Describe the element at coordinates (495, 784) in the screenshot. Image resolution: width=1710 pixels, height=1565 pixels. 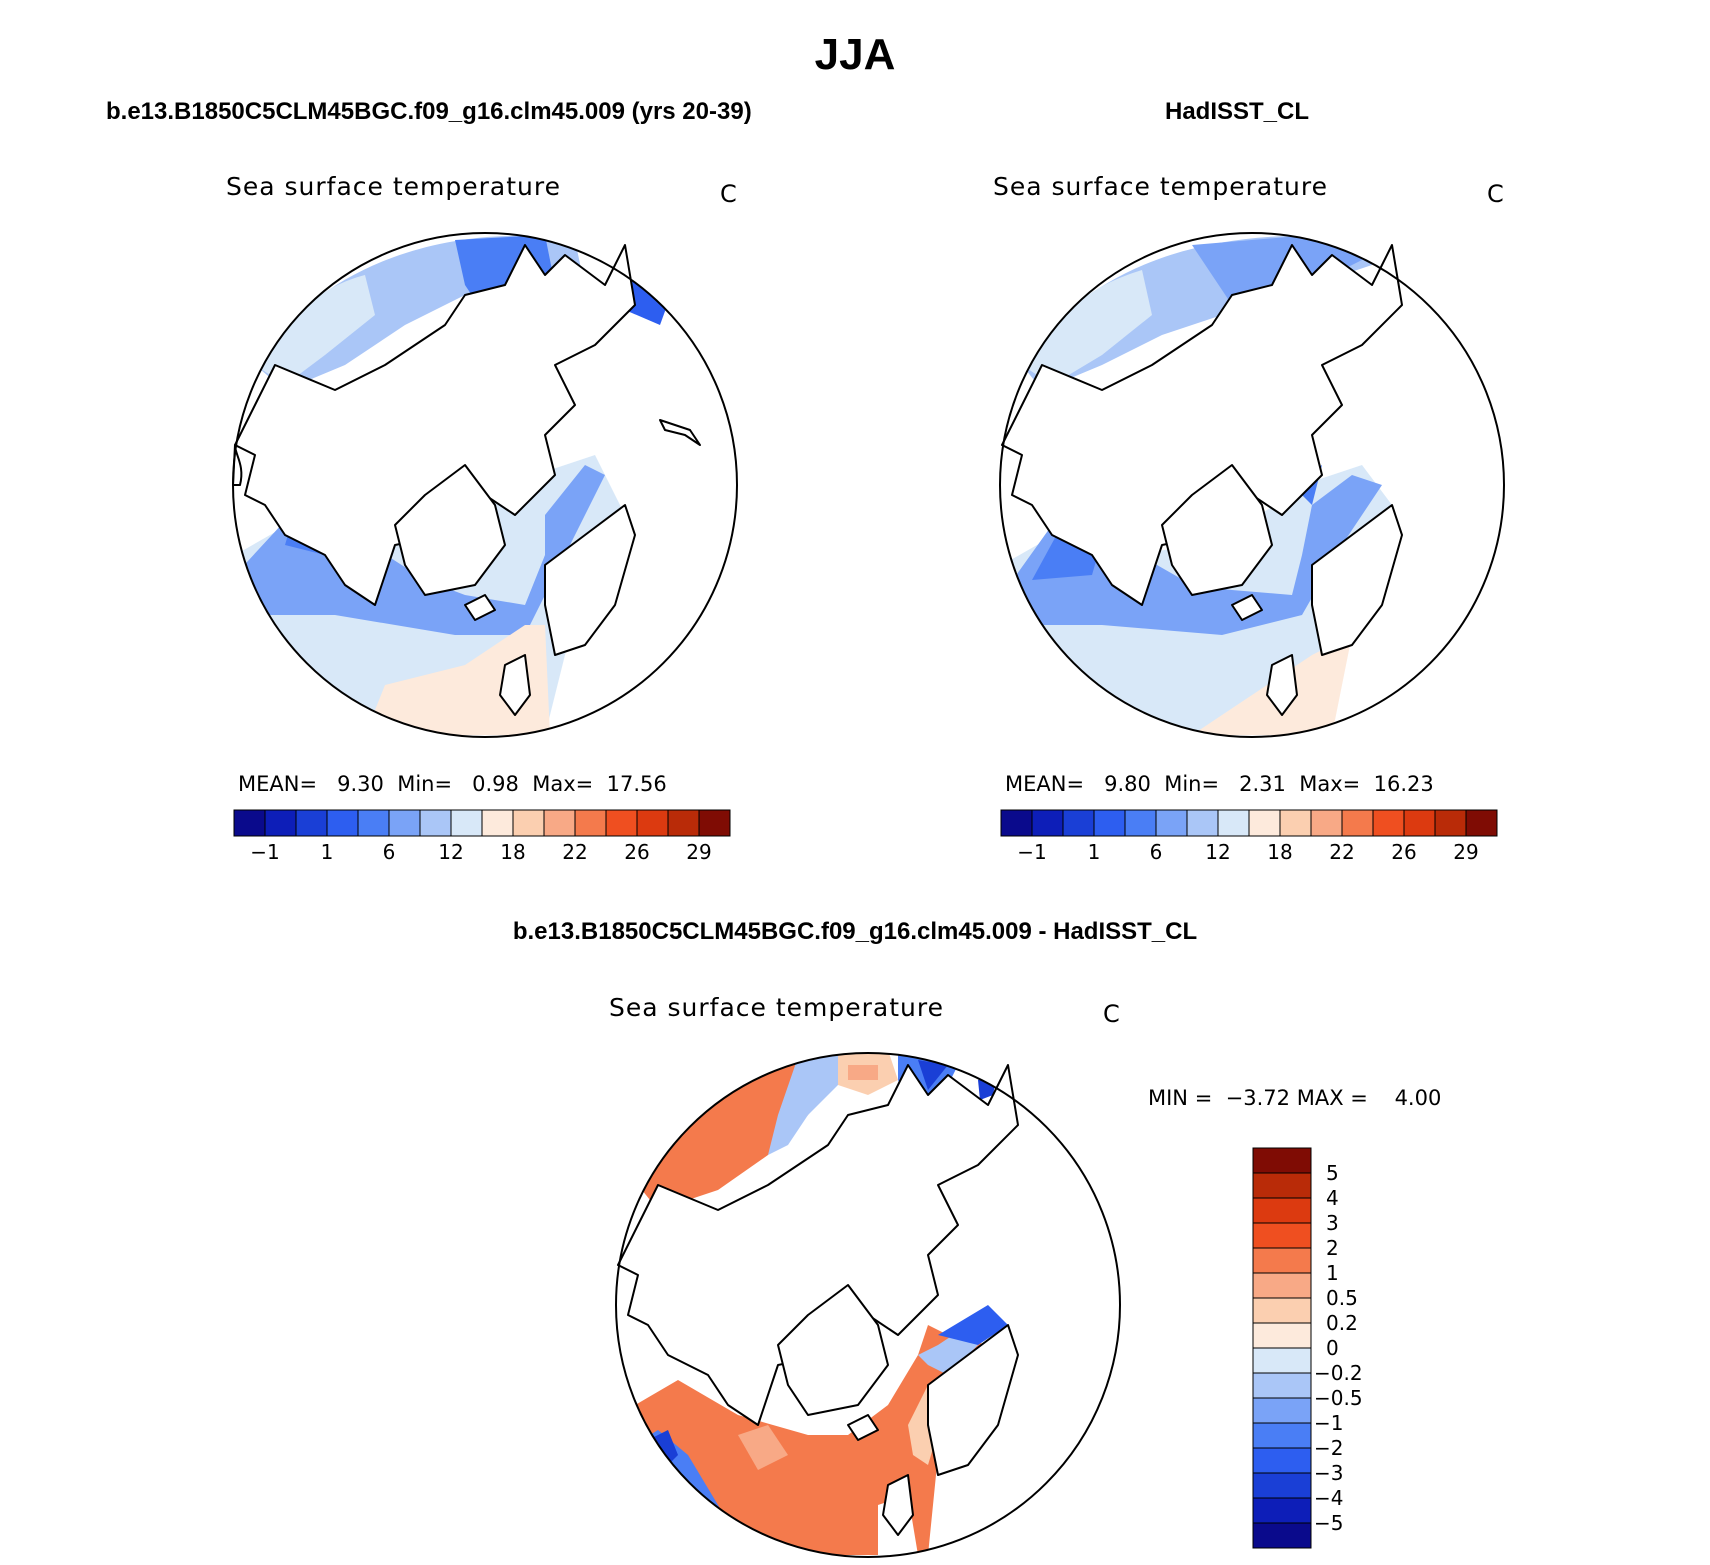
I see `panel-1-min: 0.98` at that location.